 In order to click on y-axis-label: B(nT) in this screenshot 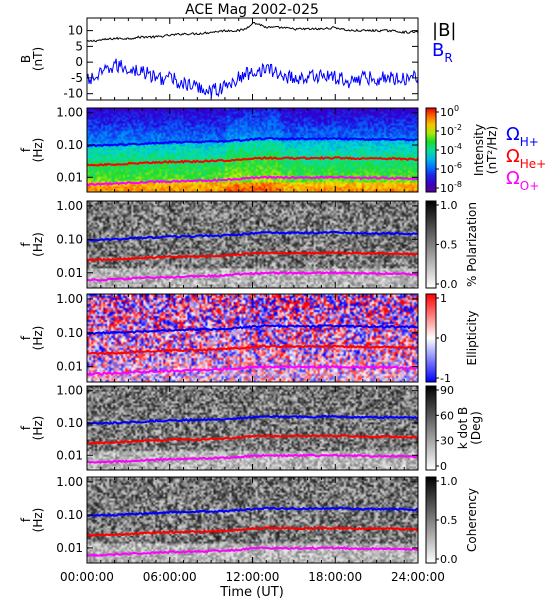, I will do `click(32, 59)`.